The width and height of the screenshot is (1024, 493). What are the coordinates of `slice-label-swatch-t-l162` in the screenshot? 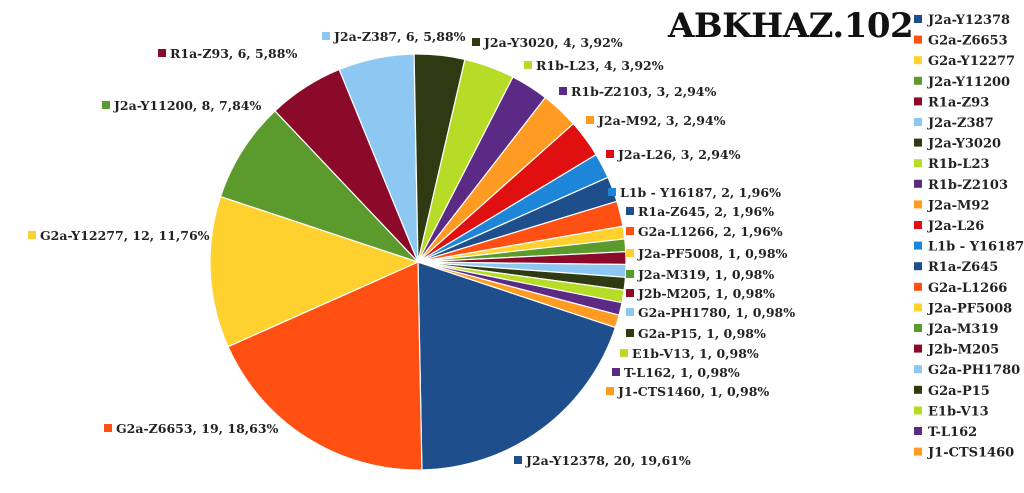 It's located at (616, 372).